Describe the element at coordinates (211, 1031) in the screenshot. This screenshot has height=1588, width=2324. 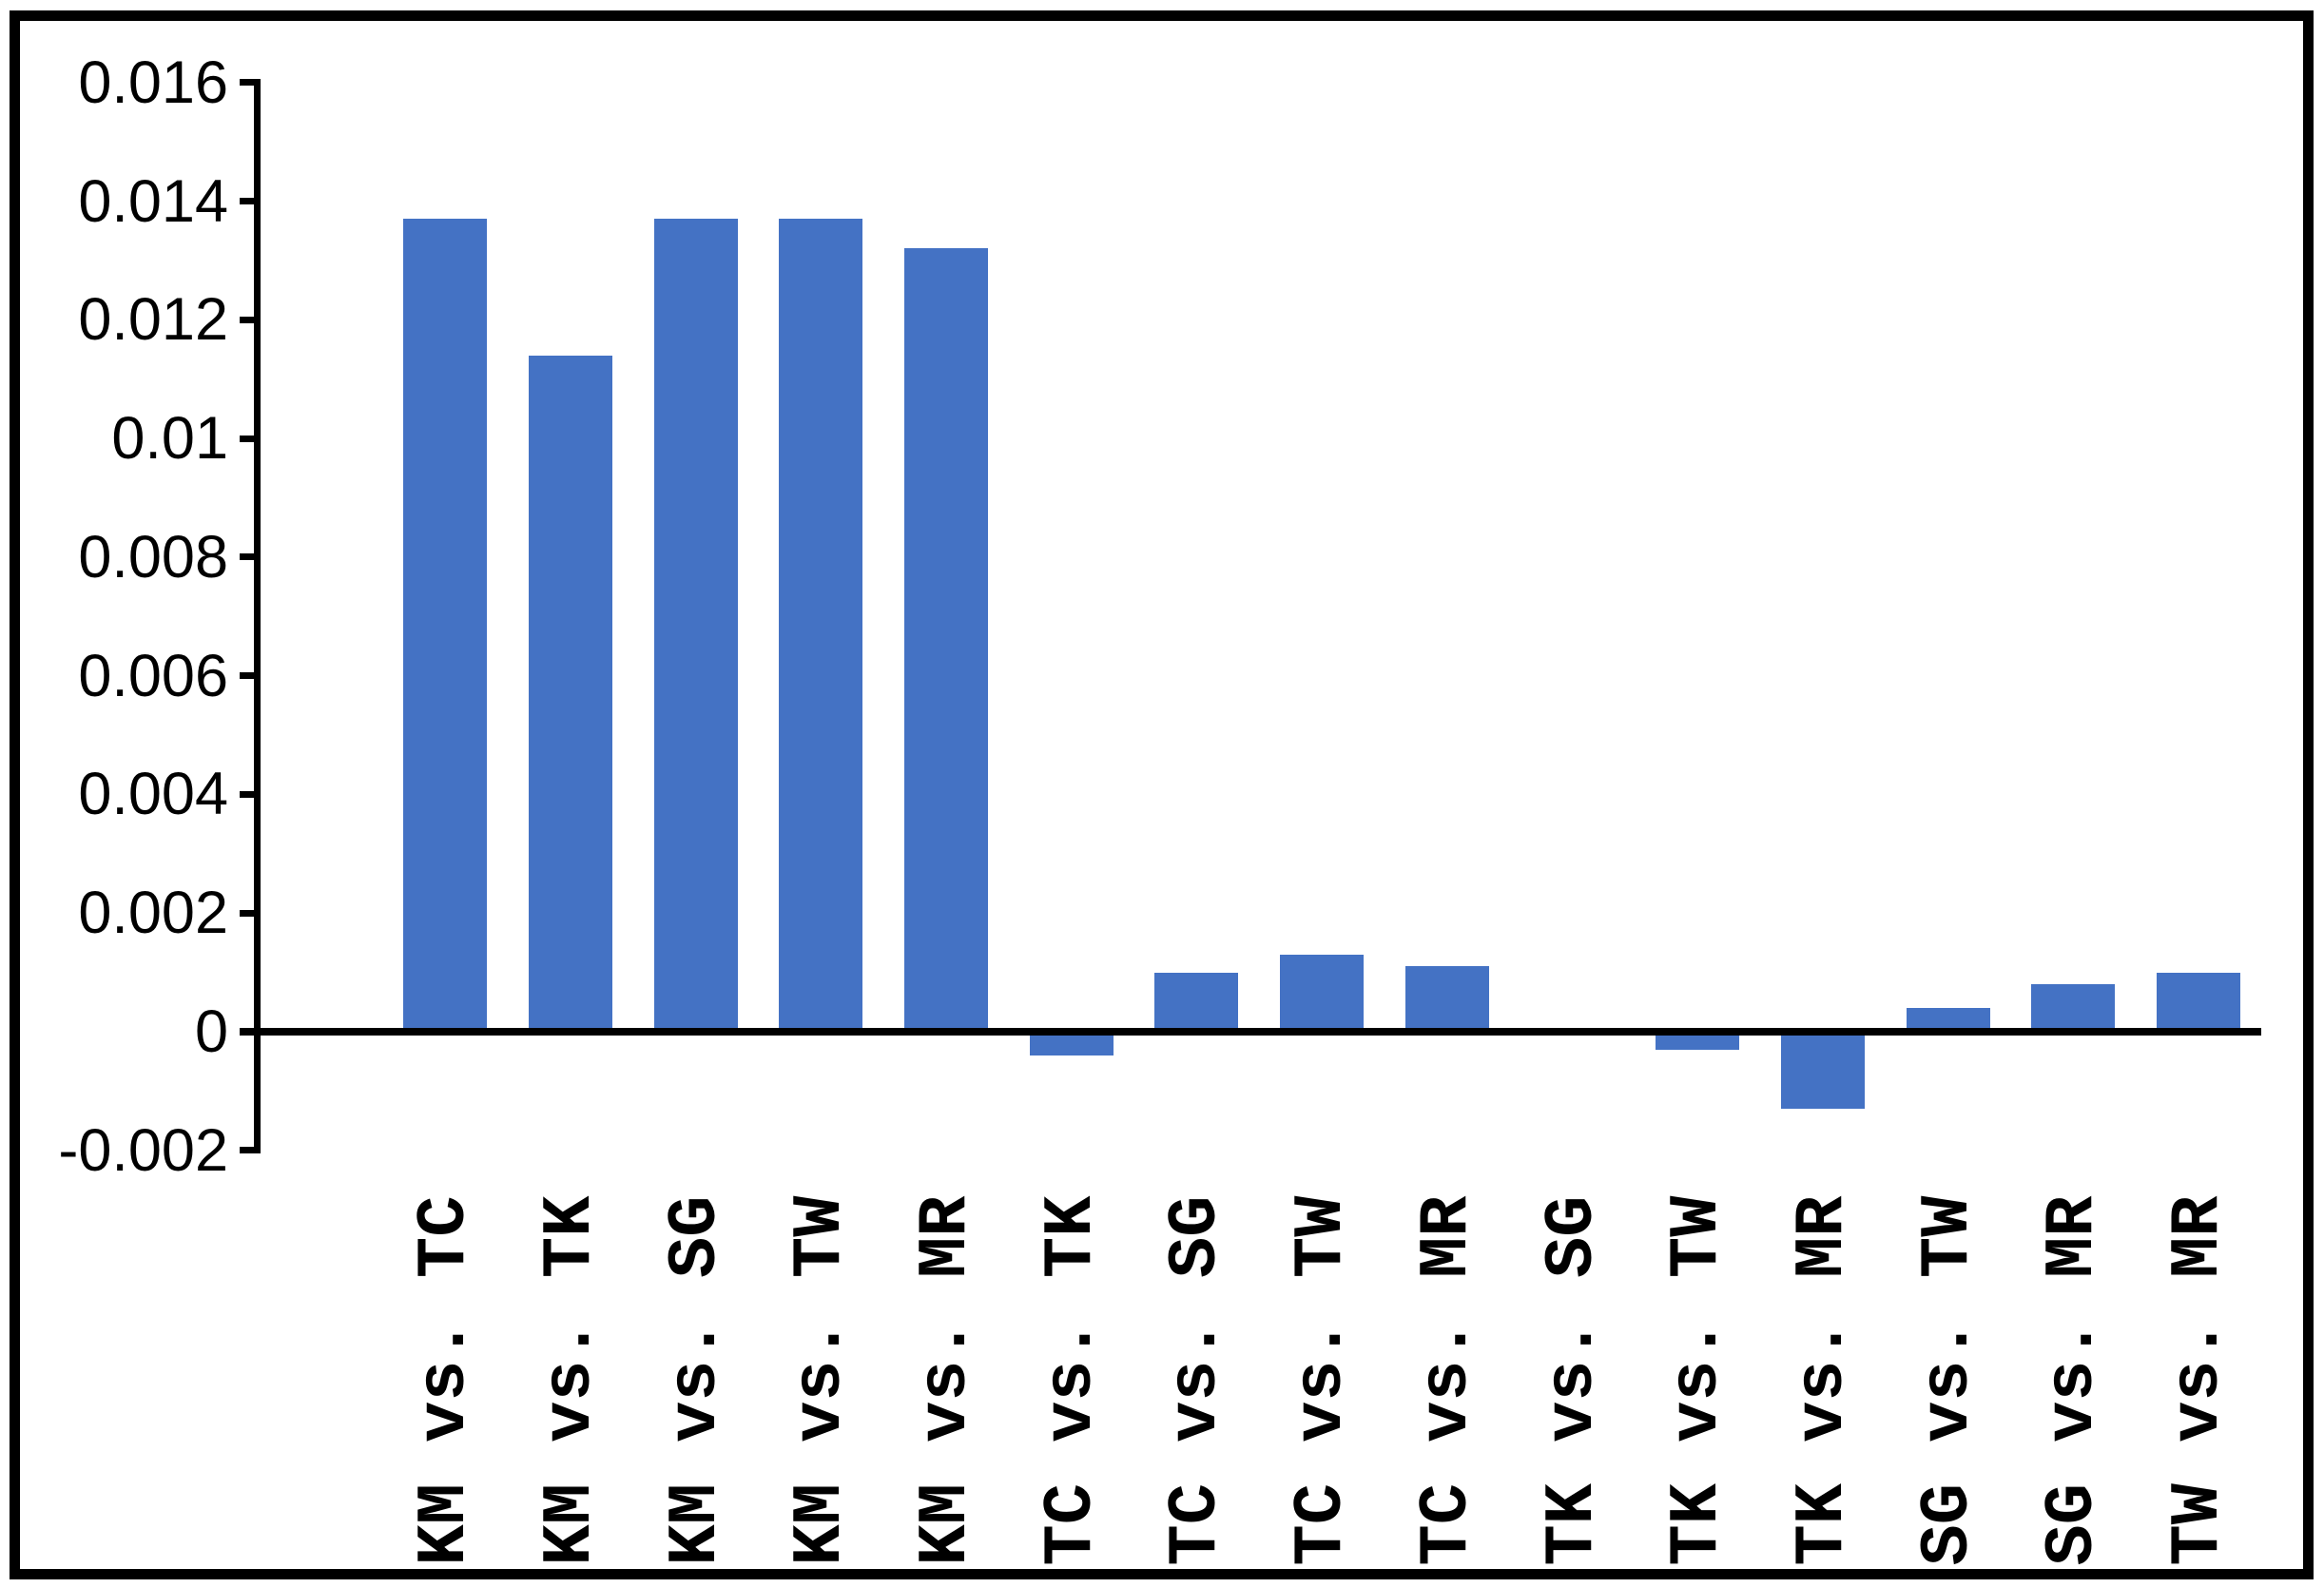
I see `y-tick-label: 0` at that location.